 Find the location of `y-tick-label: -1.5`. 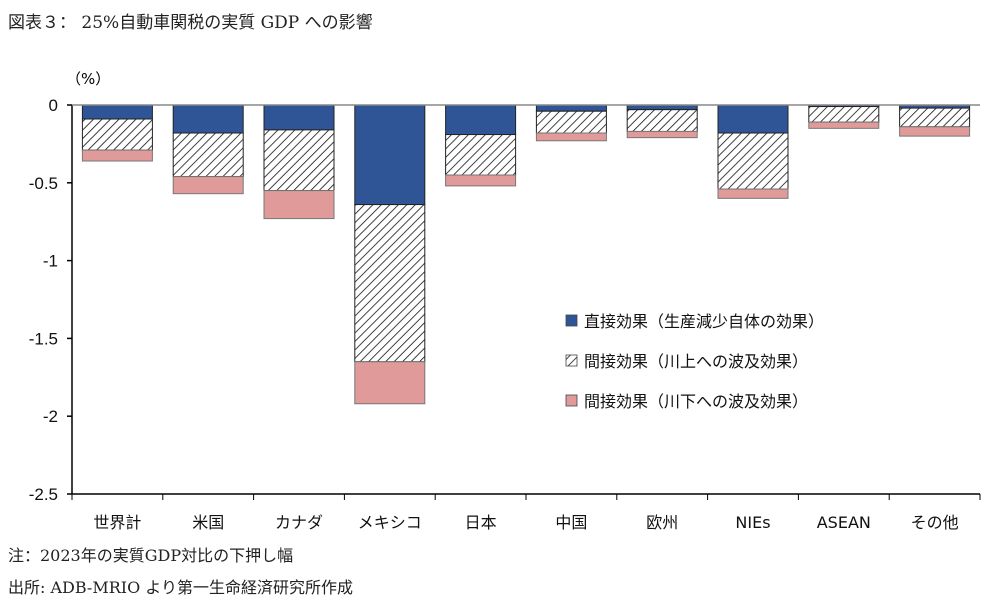

y-tick-label: -1.5 is located at coordinates (43, 338).